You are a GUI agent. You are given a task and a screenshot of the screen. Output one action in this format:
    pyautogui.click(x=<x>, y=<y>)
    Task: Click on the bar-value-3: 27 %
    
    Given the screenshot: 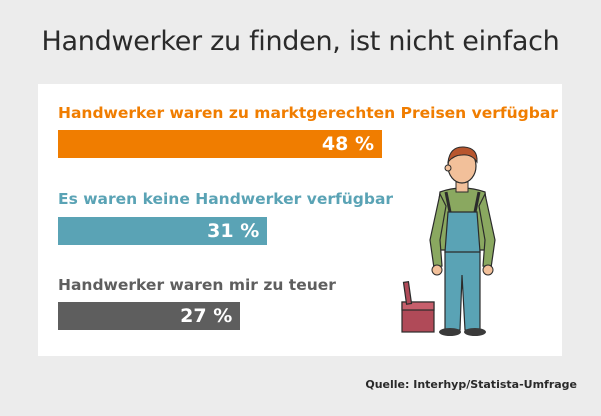 What is the action you would take?
    pyautogui.click(x=206, y=316)
    